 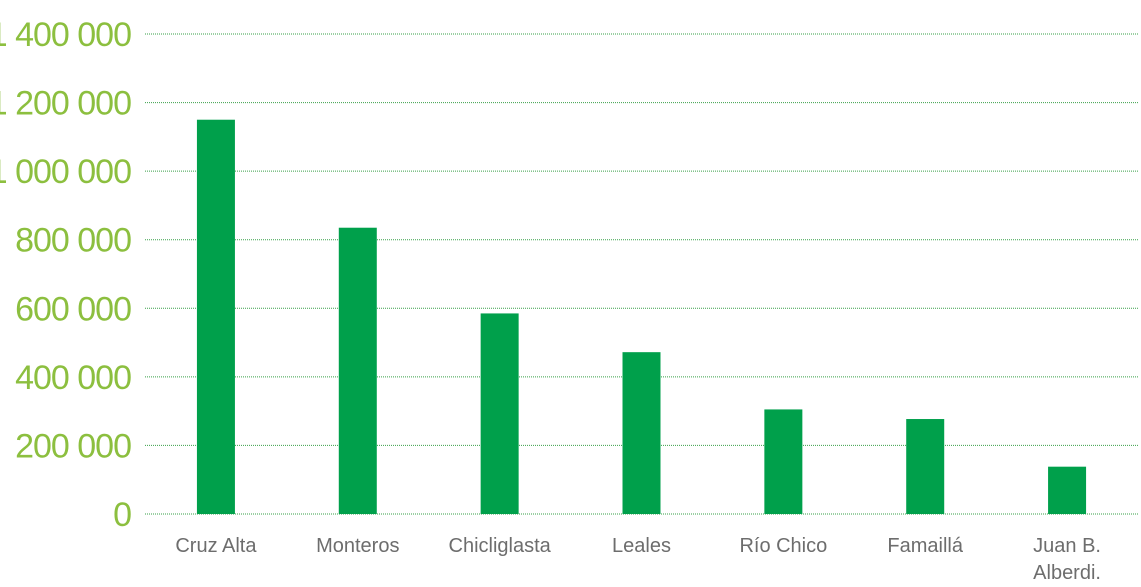 What do you see at coordinates (1067, 559) in the screenshot?
I see `x-tick-label: Juan B. Alberdi.` at bounding box center [1067, 559].